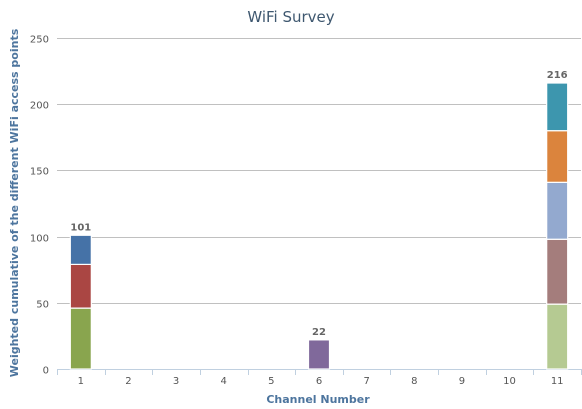 This screenshot has height=409, width=582. What do you see at coordinates (46, 371) in the screenshot?
I see `y-tick-label: 0` at bounding box center [46, 371].